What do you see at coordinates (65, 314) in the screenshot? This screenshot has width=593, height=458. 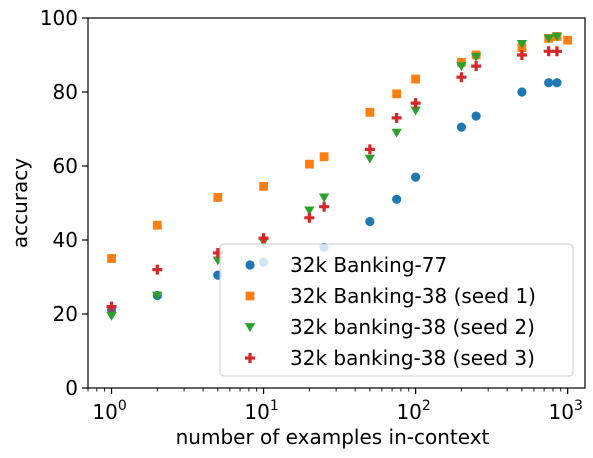 I see `y-tick-label: 20` at bounding box center [65, 314].